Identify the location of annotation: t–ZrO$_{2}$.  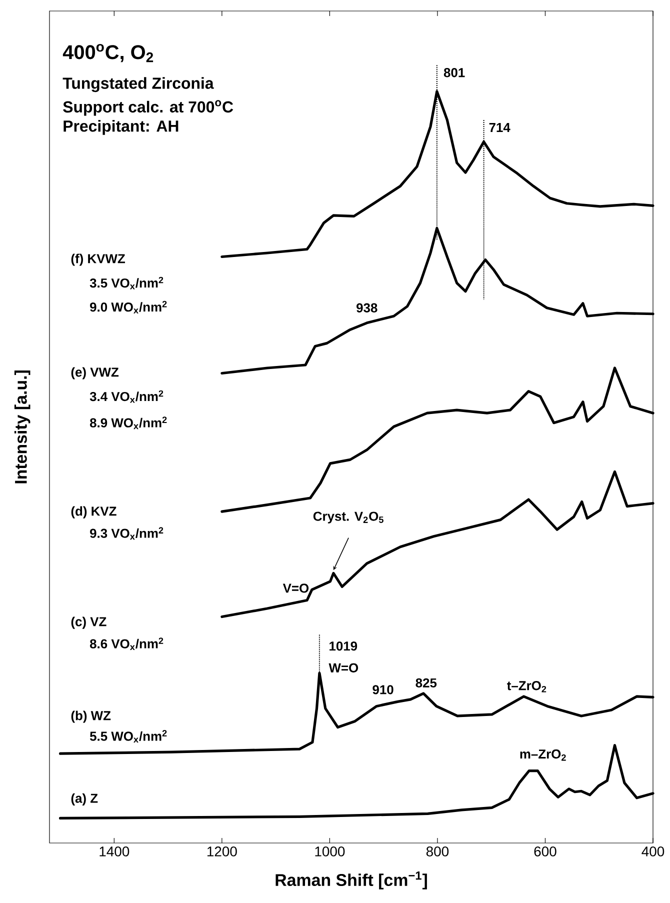
(526, 686).